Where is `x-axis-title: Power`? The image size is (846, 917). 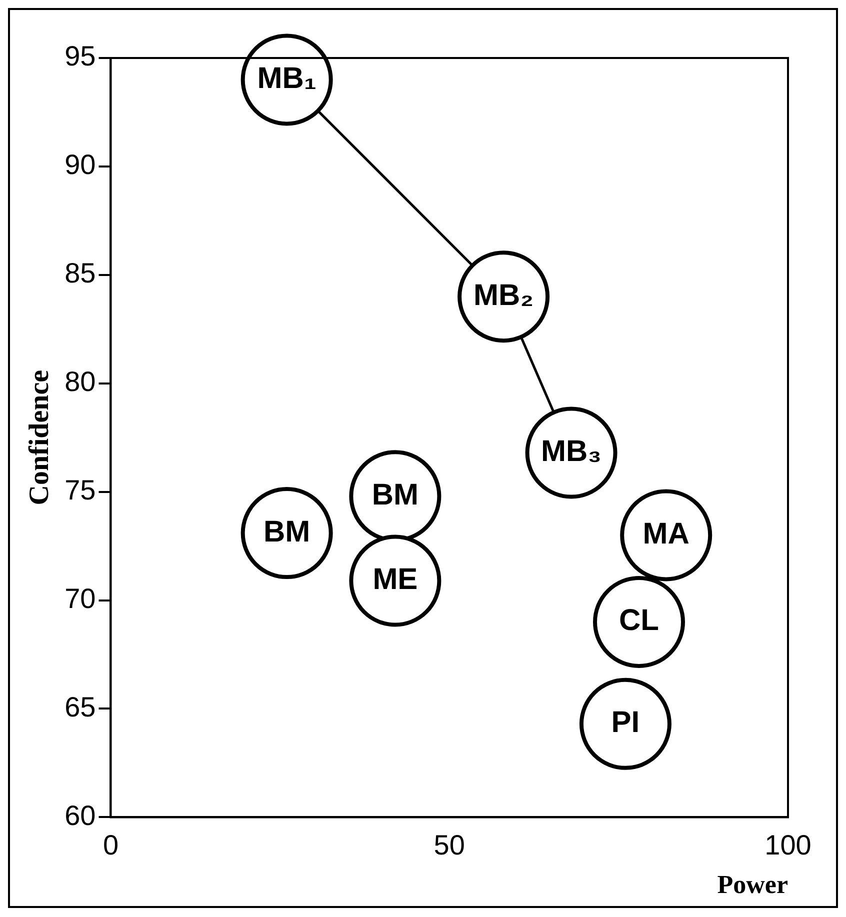
x-axis-title: Power is located at coordinates (752, 885).